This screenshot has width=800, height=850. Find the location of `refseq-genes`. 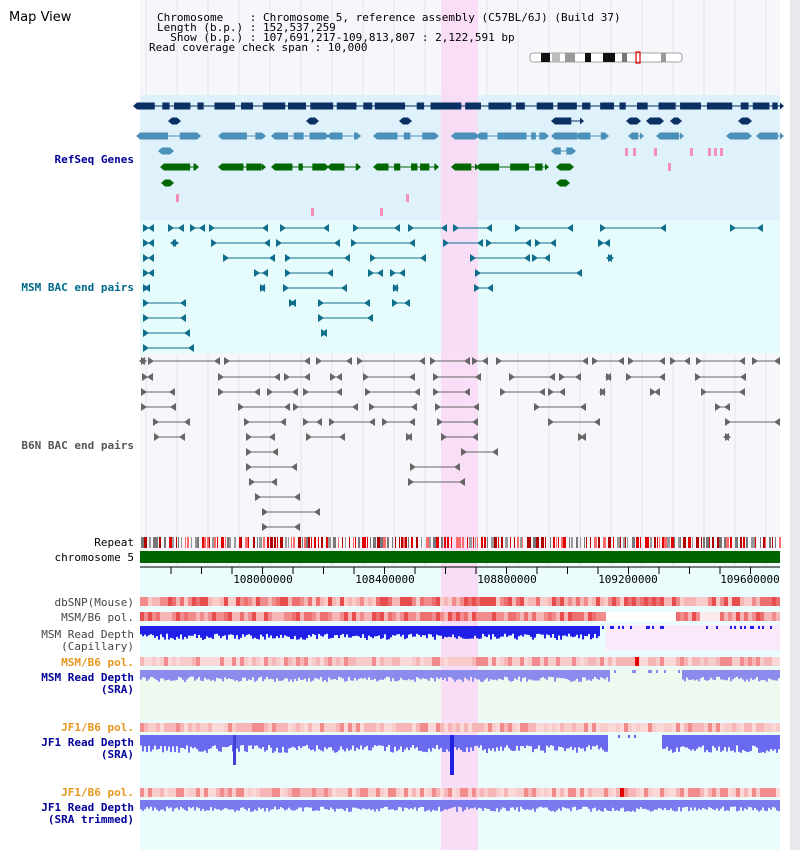

refseq-genes is located at coordinates (458, 159).